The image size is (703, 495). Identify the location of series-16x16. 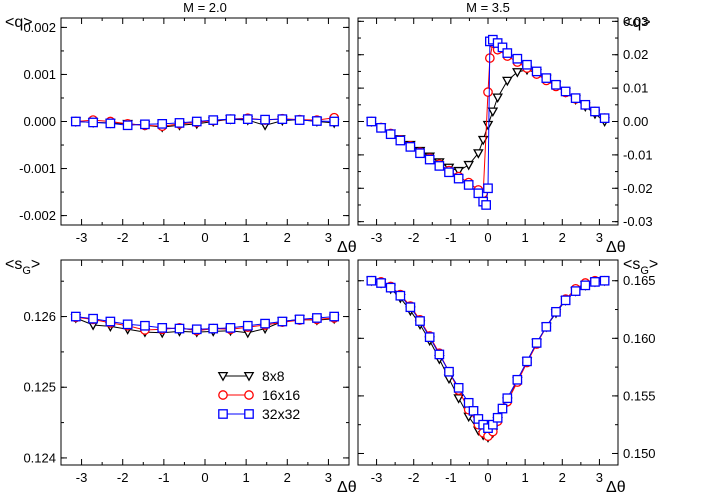
(488, 358).